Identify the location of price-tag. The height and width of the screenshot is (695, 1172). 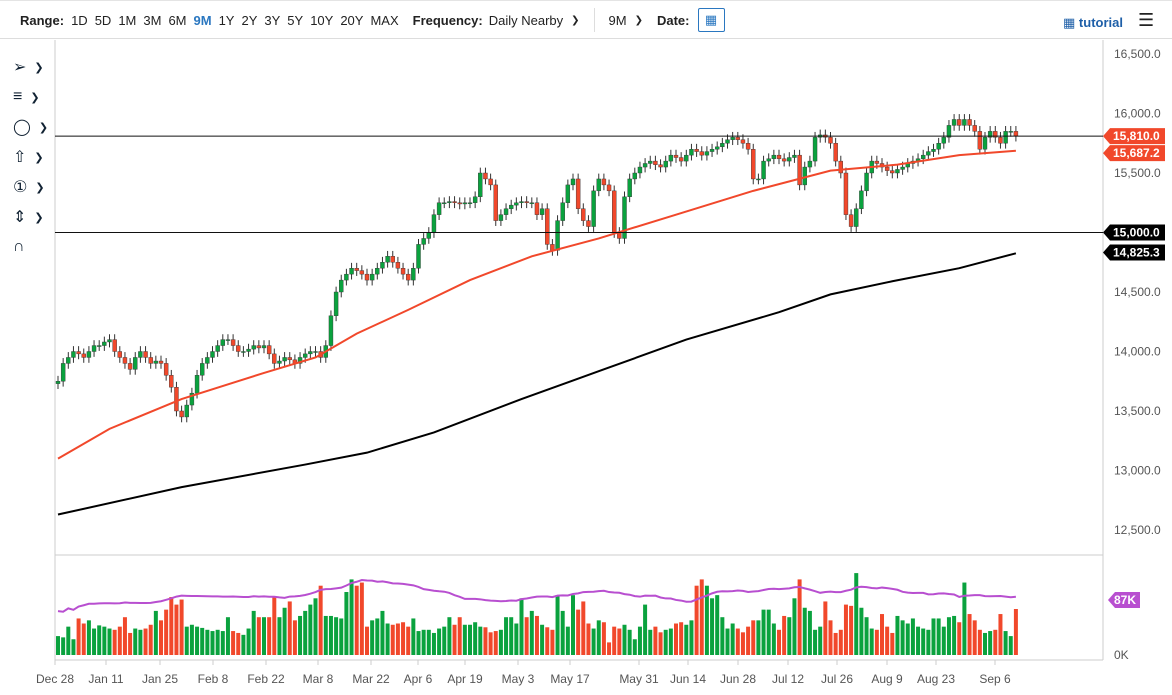
(1134, 252).